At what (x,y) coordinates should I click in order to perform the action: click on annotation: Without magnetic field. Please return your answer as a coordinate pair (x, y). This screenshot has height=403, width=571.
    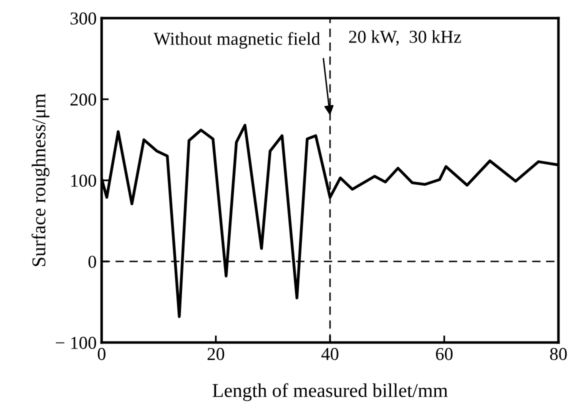
    Looking at the image, I should click on (237, 40).